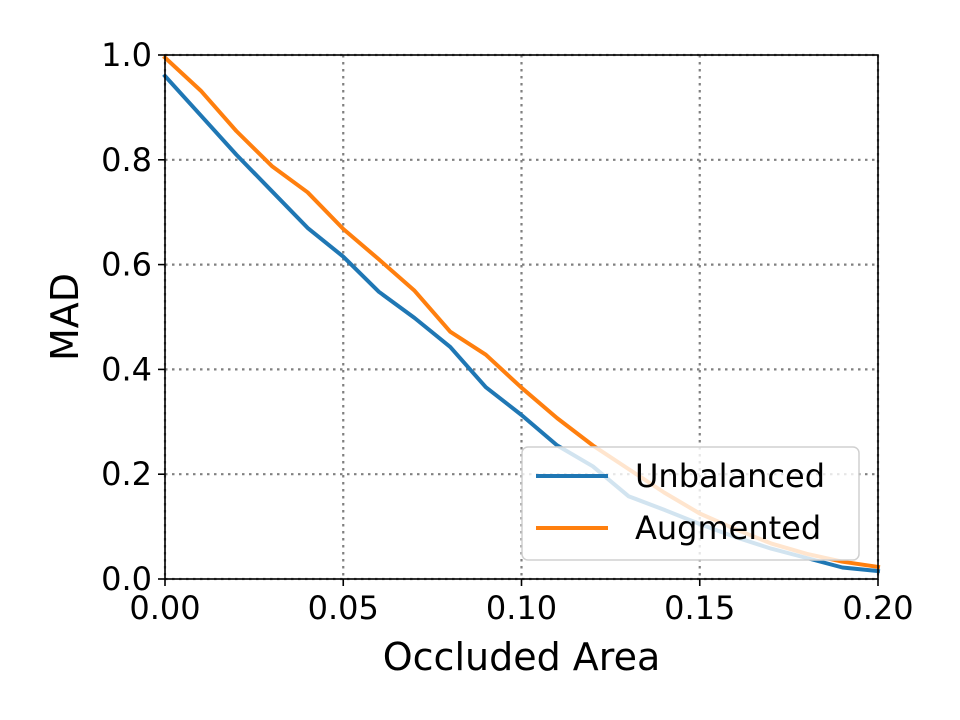  What do you see at coordinates (164, 608) in the screenshot?
I see `x-tick-label: 0.00` at bounding box center [164, 608].